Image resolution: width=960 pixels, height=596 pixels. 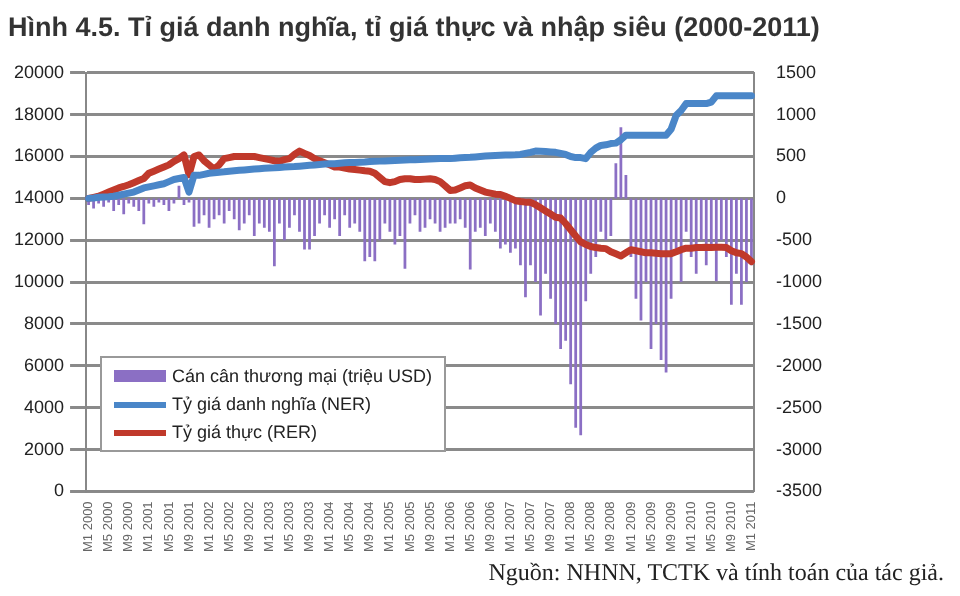 What do you see at coordinates (39, 155) in the screenshot?
I see `y-tick-label: 16000` at bounding box center [39, 155].